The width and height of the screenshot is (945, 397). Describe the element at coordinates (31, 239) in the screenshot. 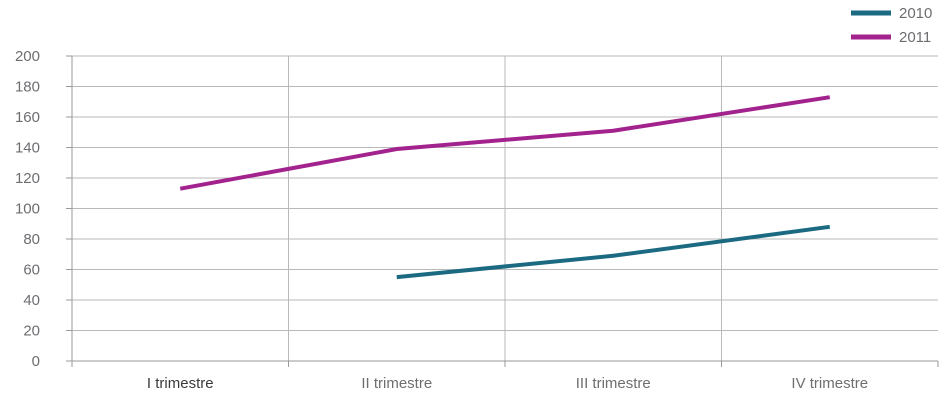

I see `y-tick-label: 80` at that location.